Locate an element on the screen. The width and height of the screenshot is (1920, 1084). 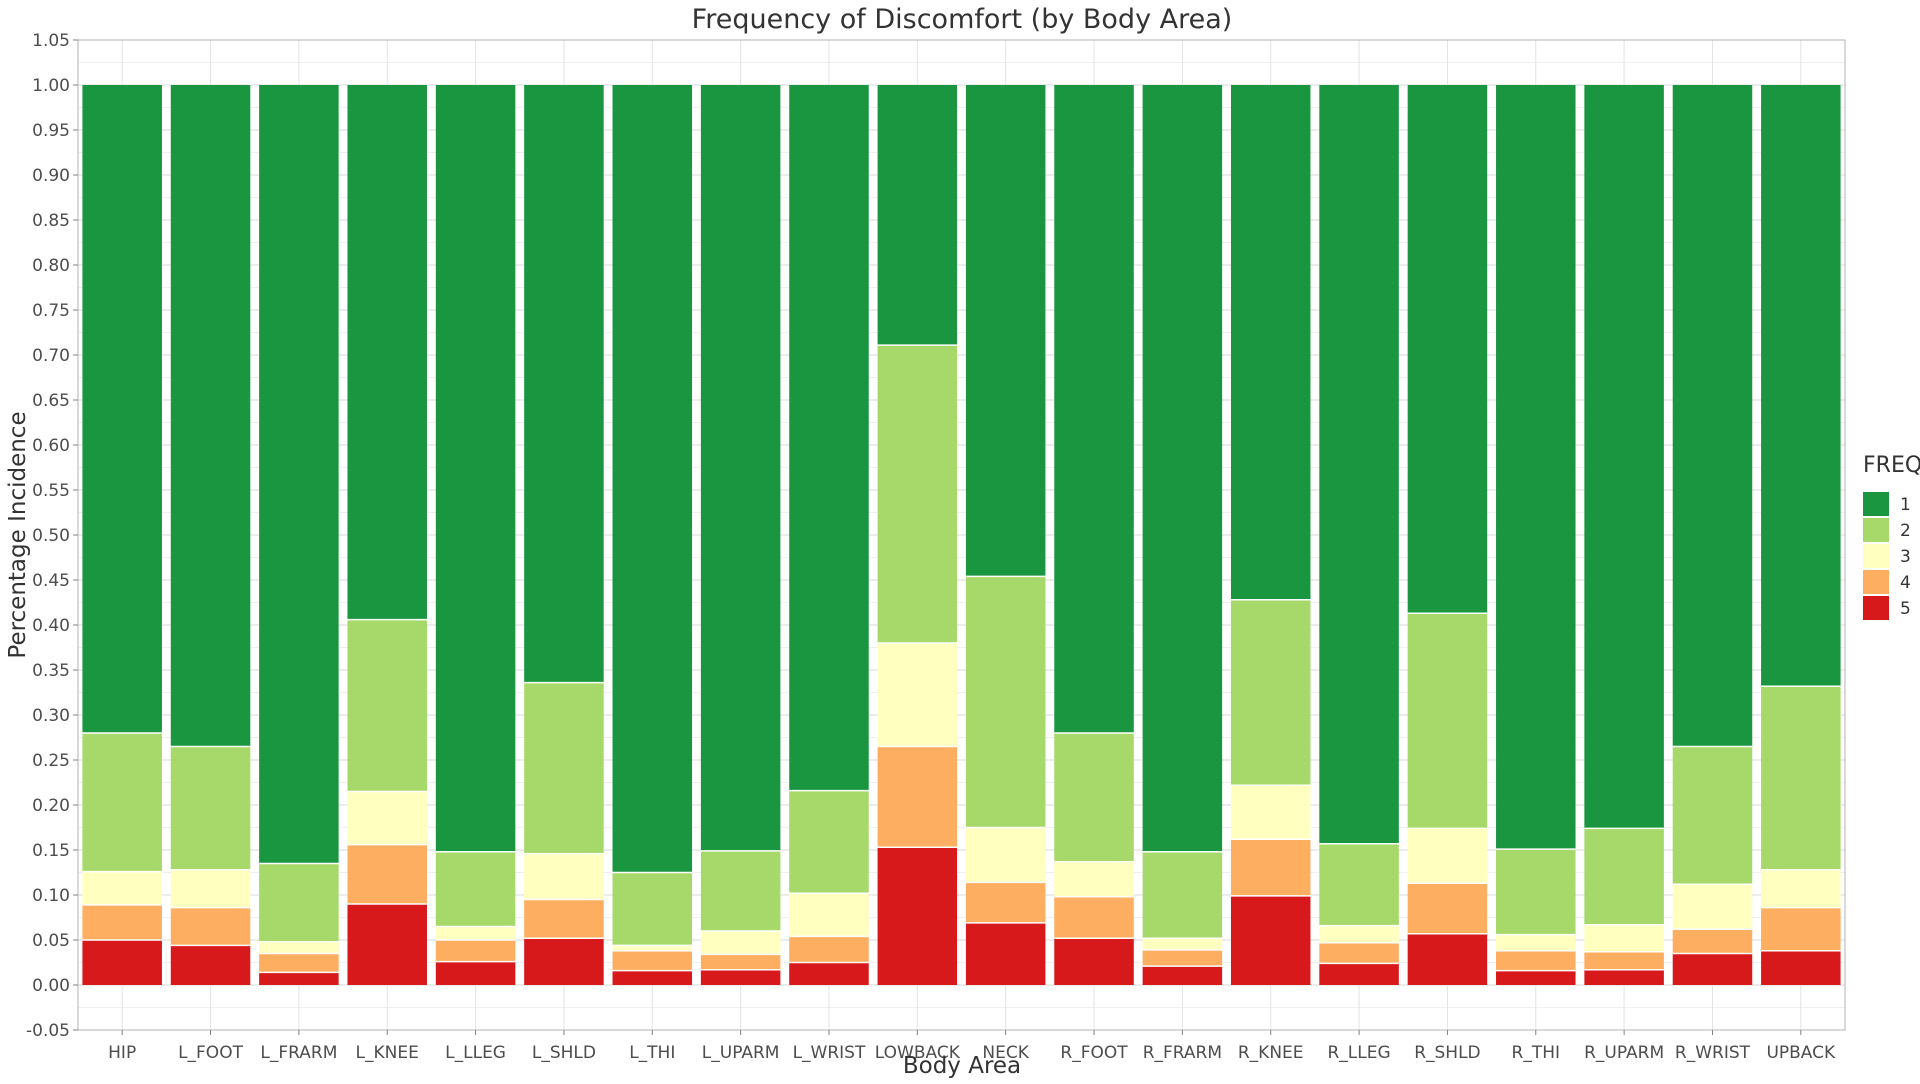
y-tick-label: 0.50 is located at coordinates (51, 536).